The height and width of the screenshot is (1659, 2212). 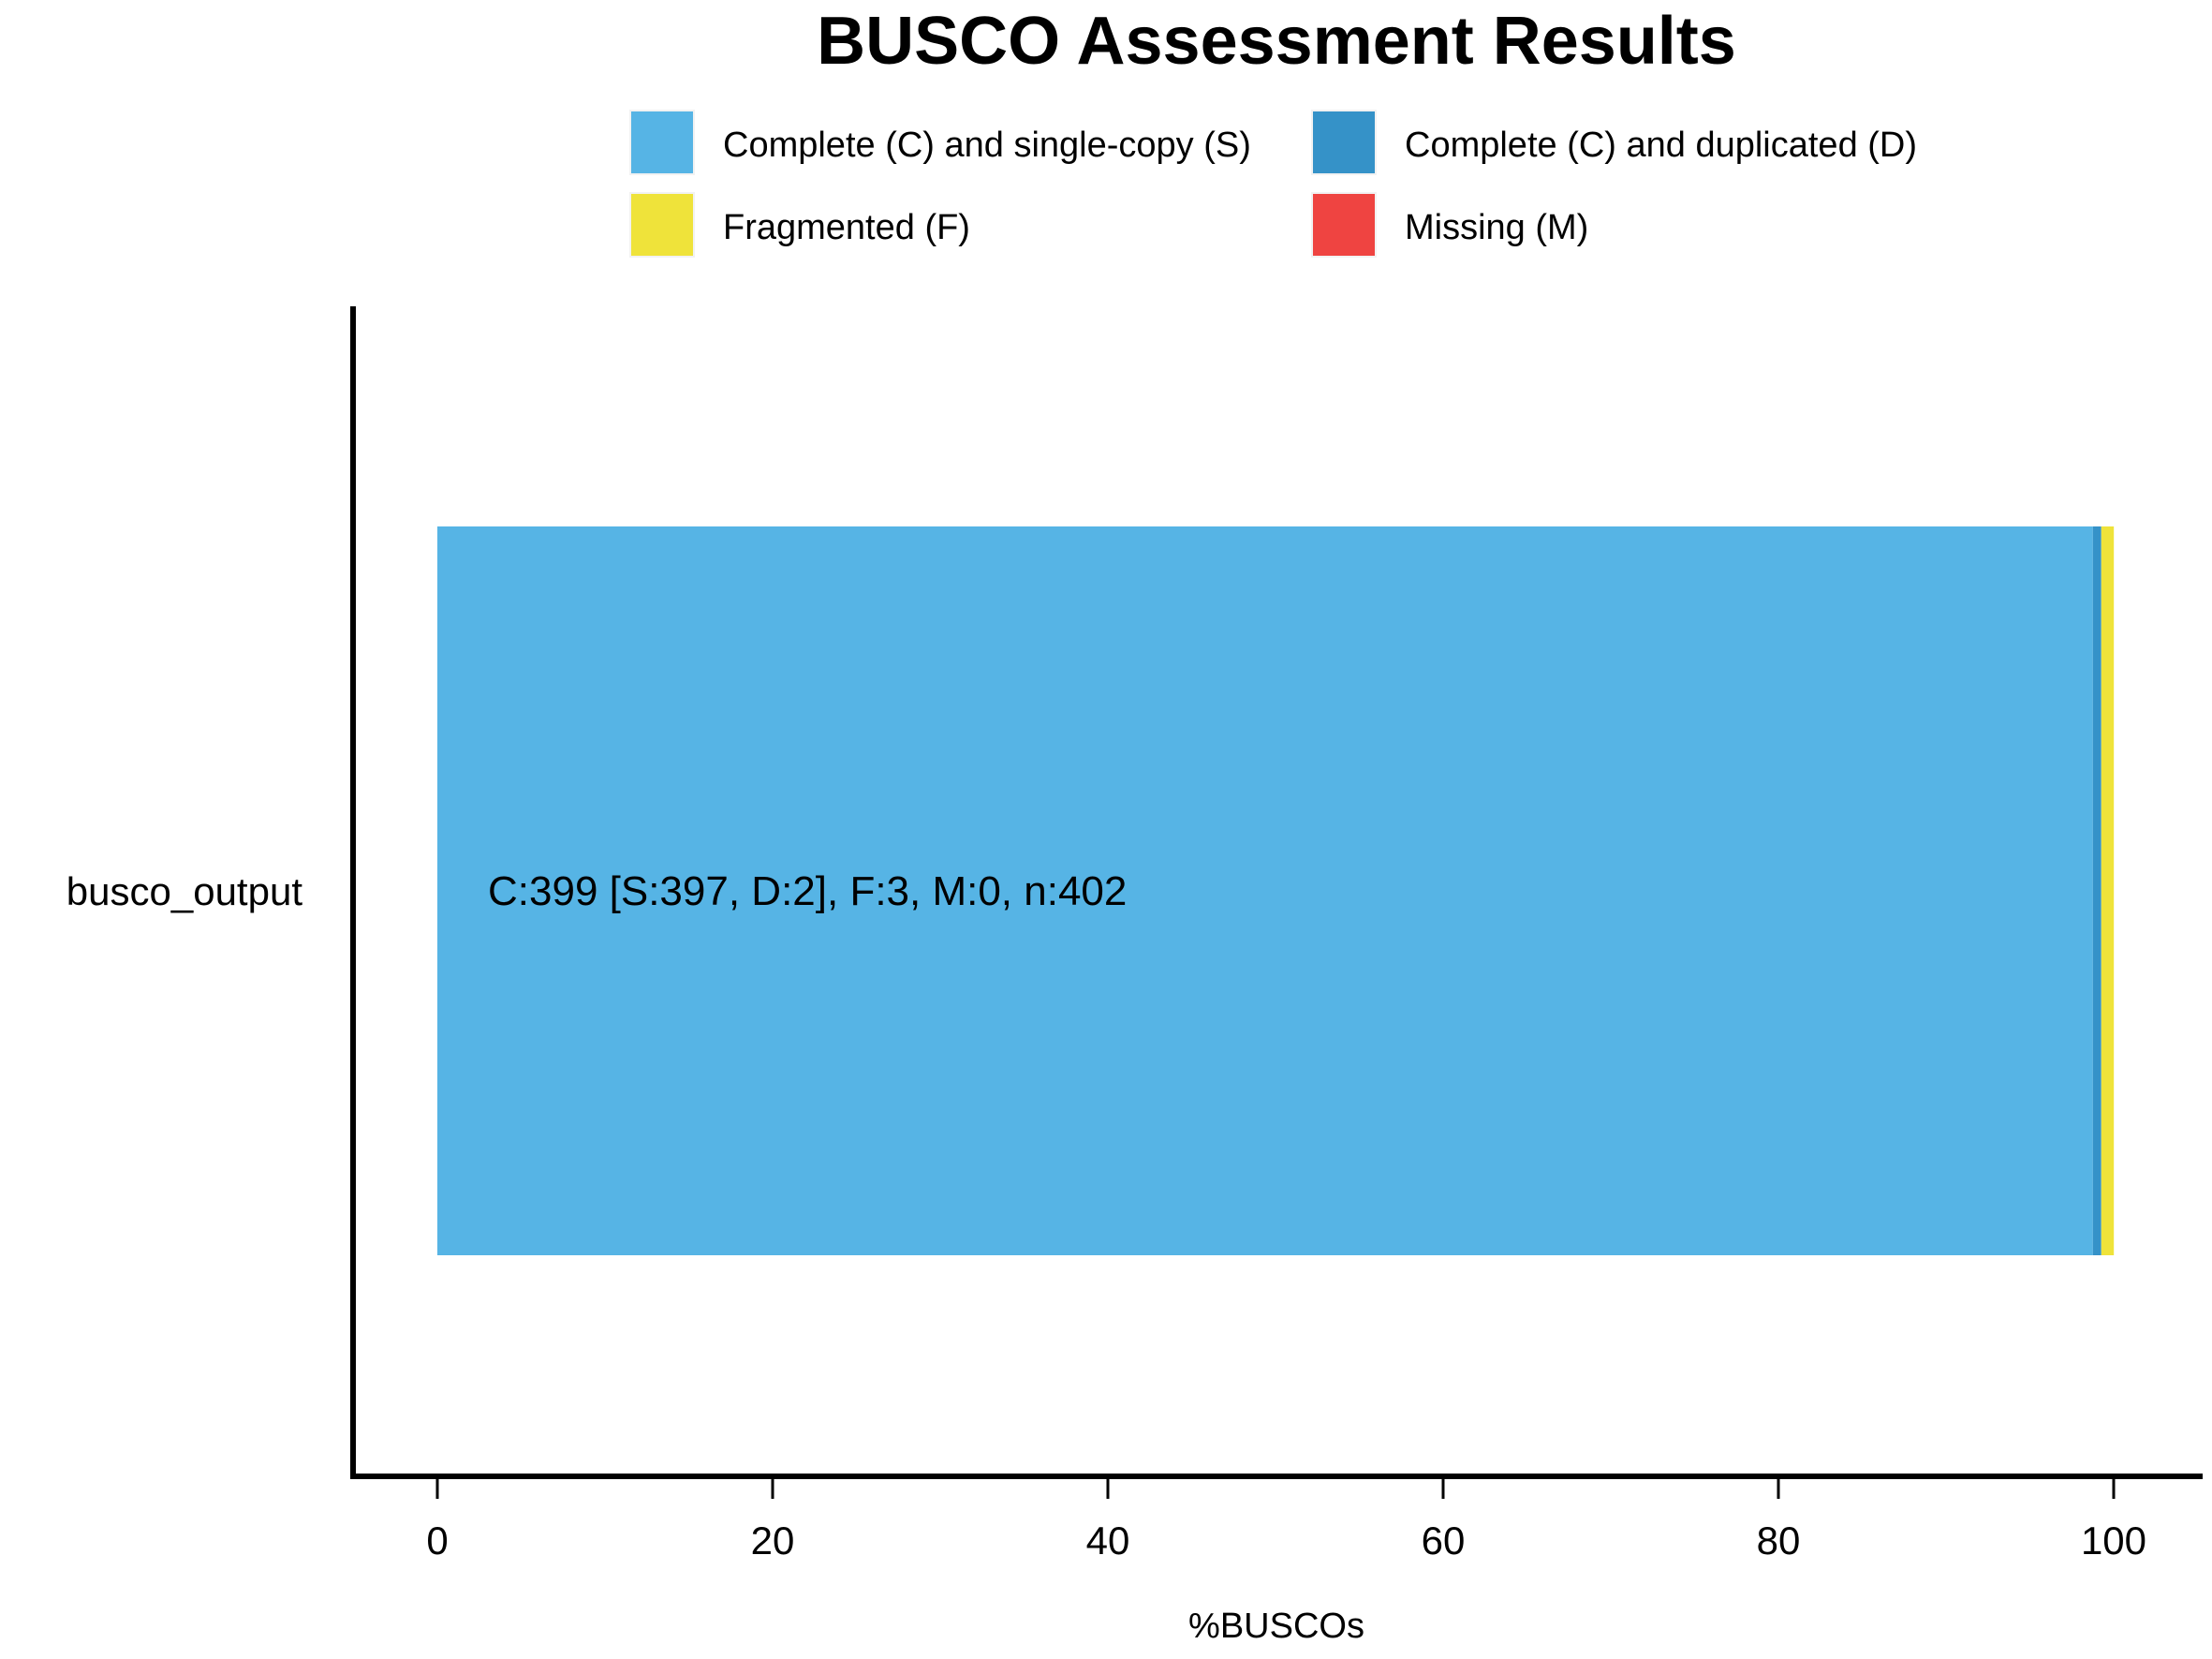 What do you see at coordinates (1444, 1540) in the screenshot?
I see `x-tick-label: 60` at bounding box center [1444, 1540].